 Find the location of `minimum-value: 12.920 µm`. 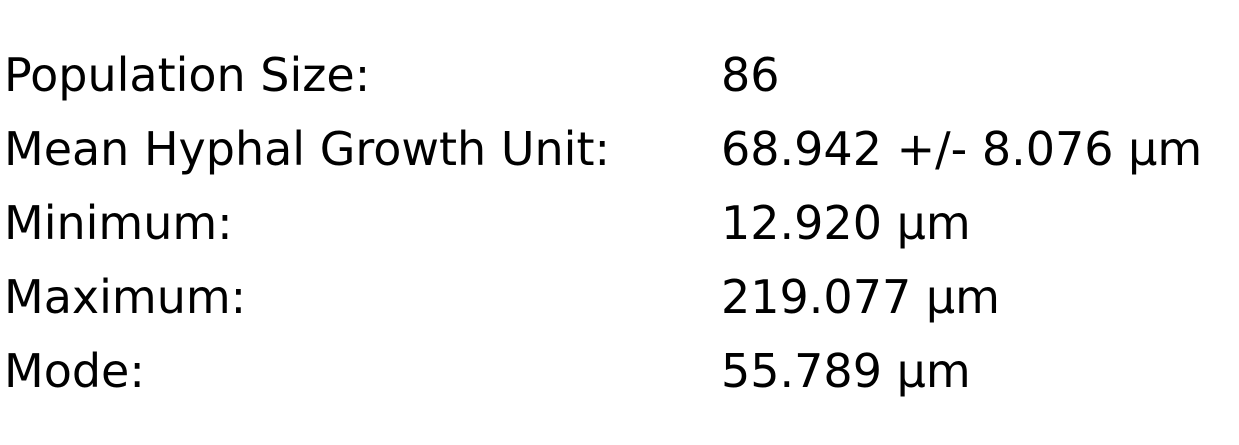

minimum-value: 12.920 µm is located at coordinates (846, 223).